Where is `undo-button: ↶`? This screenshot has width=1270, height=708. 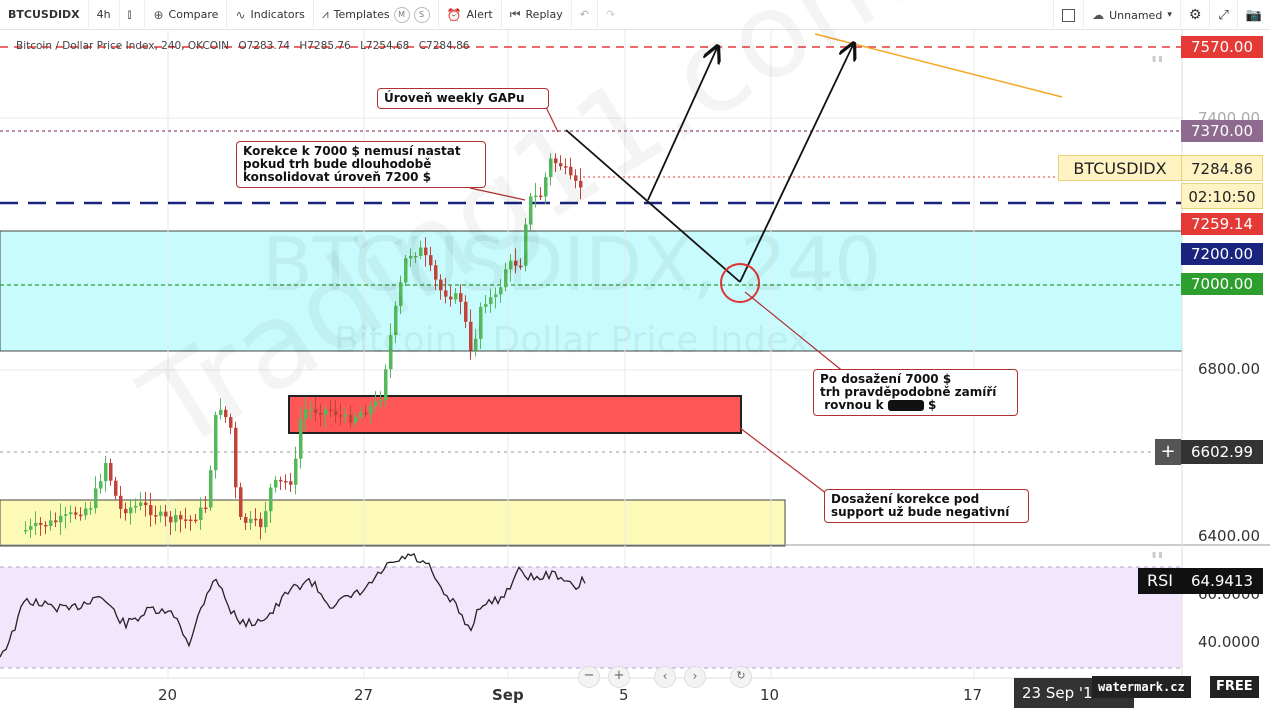 undo-button: ↶ is located at coordinates (585, 15).